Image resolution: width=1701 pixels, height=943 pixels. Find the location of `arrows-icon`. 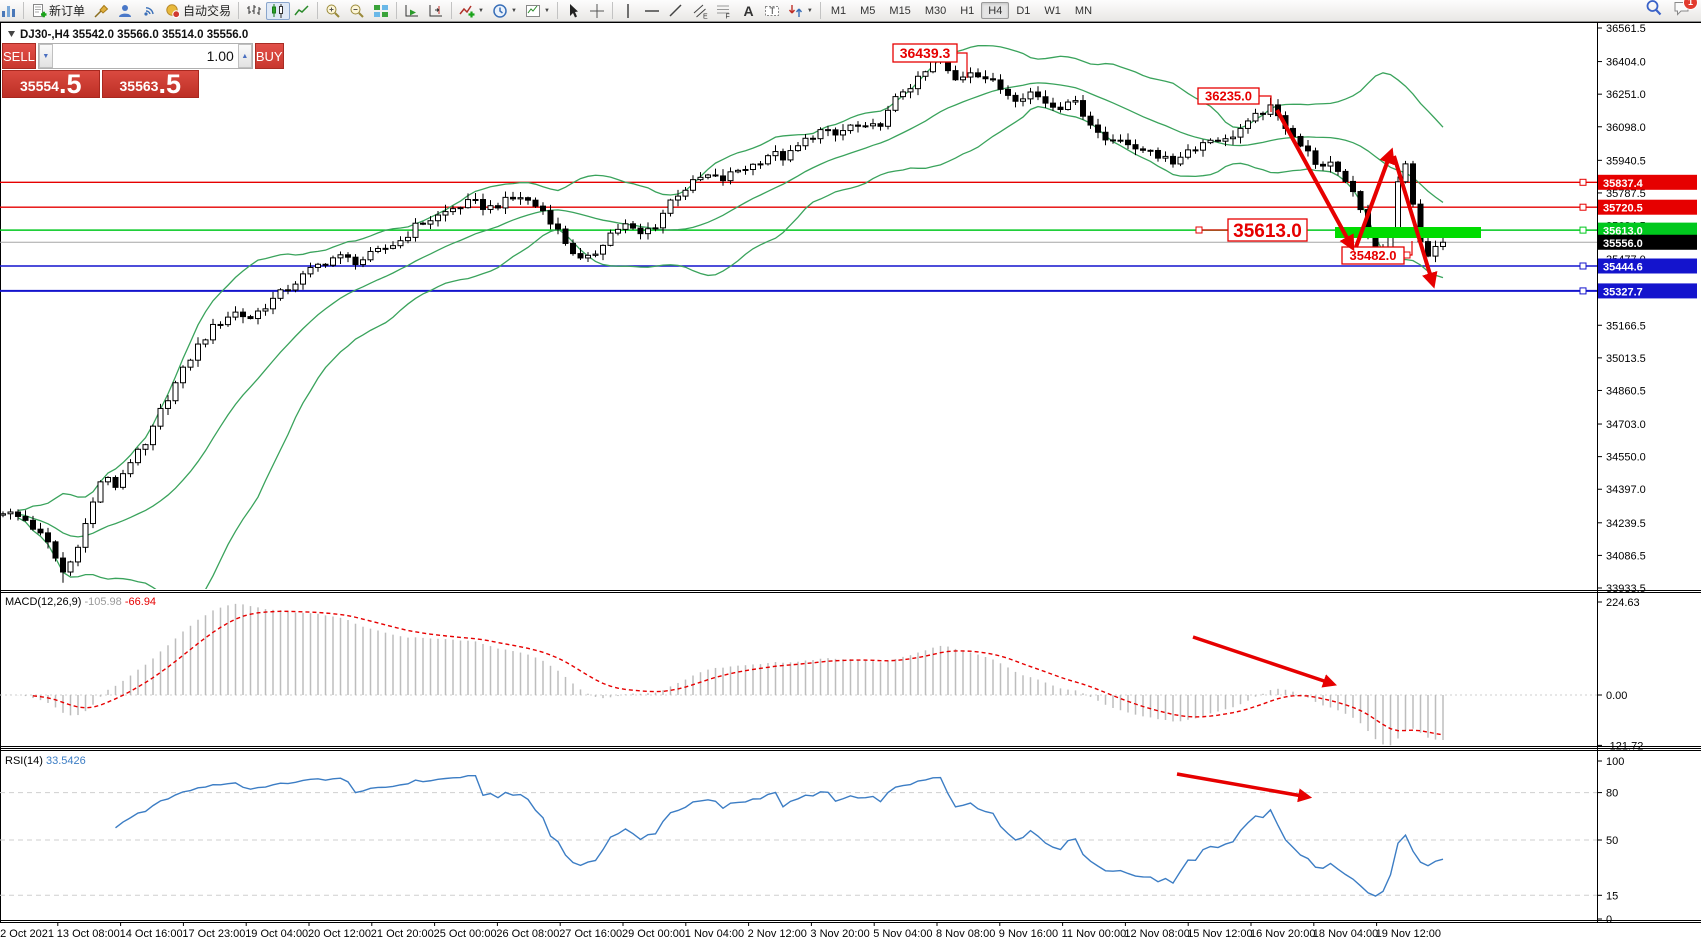

arrows-icon is located at coordinates (796, 11).